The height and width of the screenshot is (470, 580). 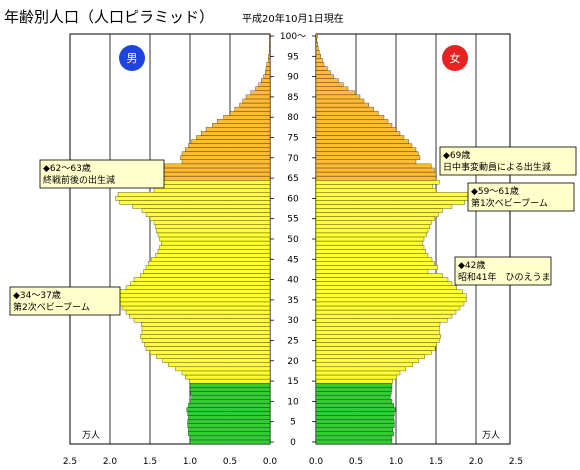 I want to click on age-tick-label: 80, so click(x=293, y=118).